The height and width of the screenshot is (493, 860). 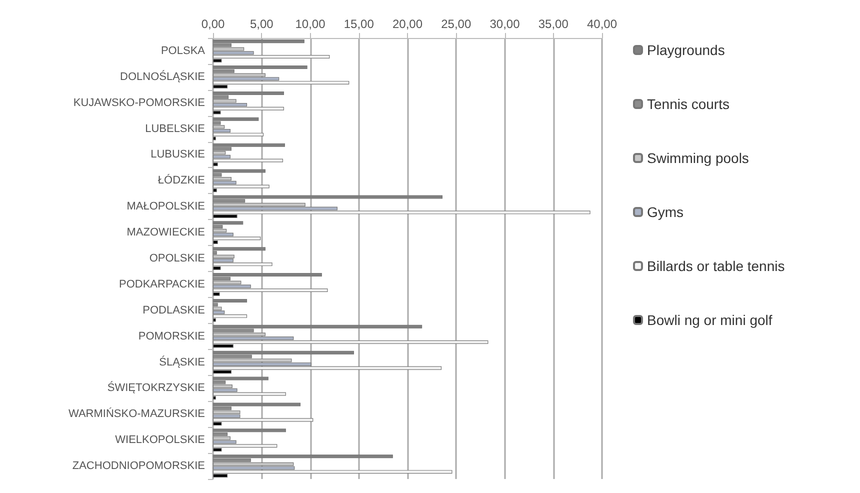 What do you see at coordinates (359, 24) in the screenshot?
I see `x-tick-label: 15,00` at bounding box center [359, 24].